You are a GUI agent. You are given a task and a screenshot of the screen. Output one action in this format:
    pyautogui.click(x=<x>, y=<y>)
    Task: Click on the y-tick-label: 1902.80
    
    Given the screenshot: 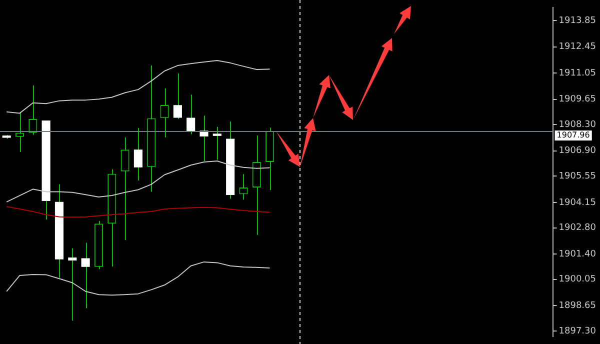 What is the action you would take?
    pyautogui.click(x=577, y=228)
    